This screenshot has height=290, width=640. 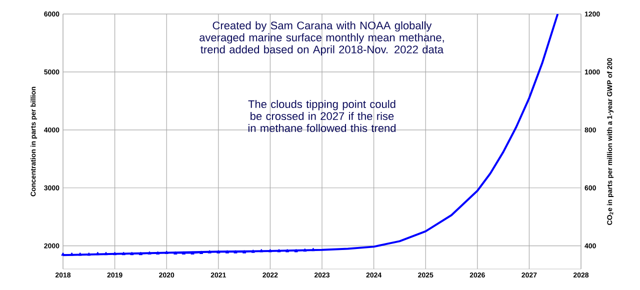 I want to click on annotation: The clouds tipping point could be crossed in 2027 if the rise in methane followed this trend, so click(x=322, y=116).